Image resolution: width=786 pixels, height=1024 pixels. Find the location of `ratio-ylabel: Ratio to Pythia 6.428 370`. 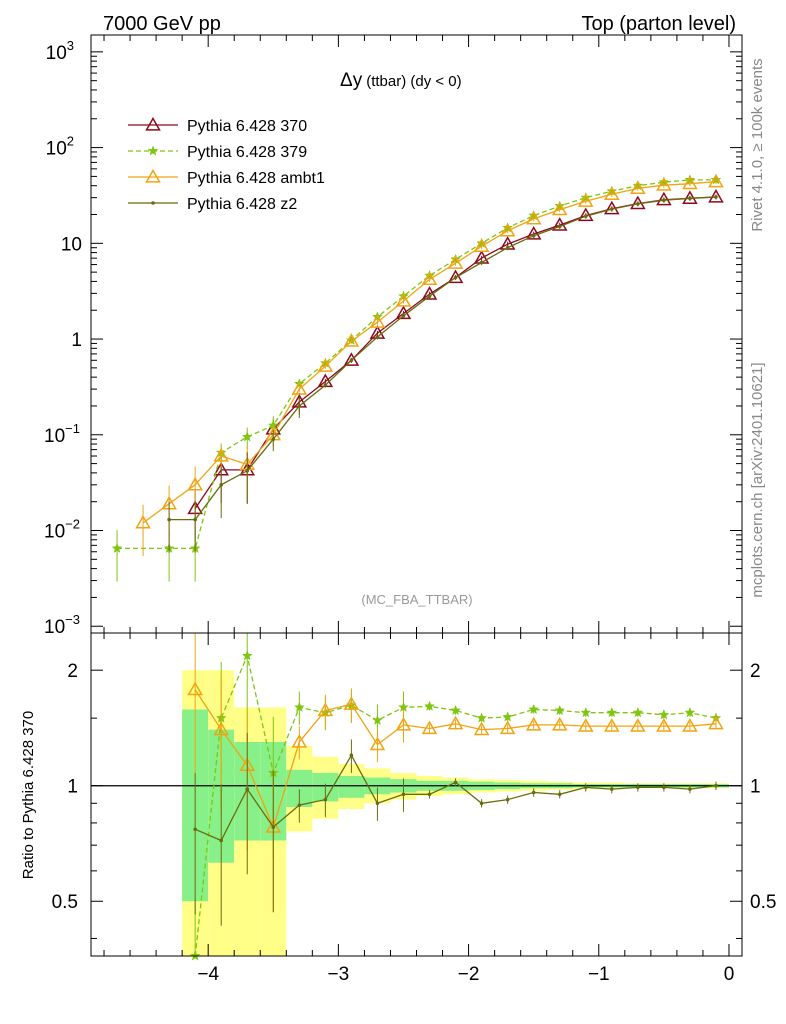

ratio-ylabel: Ratio to Pythia 6.428 370 is located at coordinates (28, 795).